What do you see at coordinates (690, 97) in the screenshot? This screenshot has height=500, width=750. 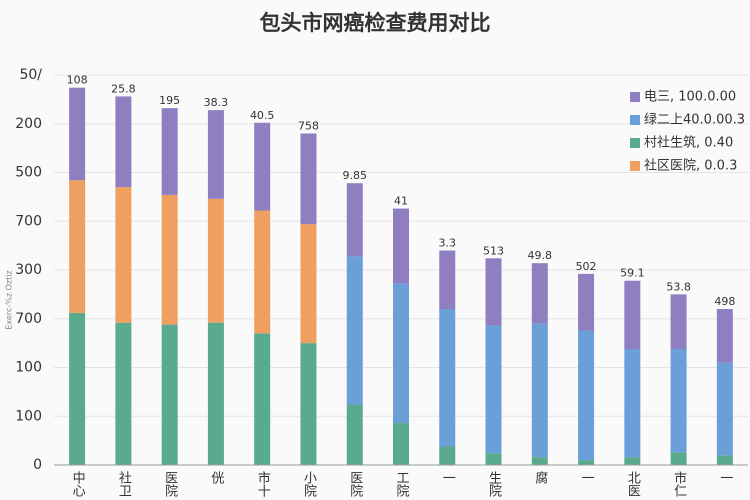 I see `legend-label: 电三, 100.0.00` at bounding box center [690, 97].